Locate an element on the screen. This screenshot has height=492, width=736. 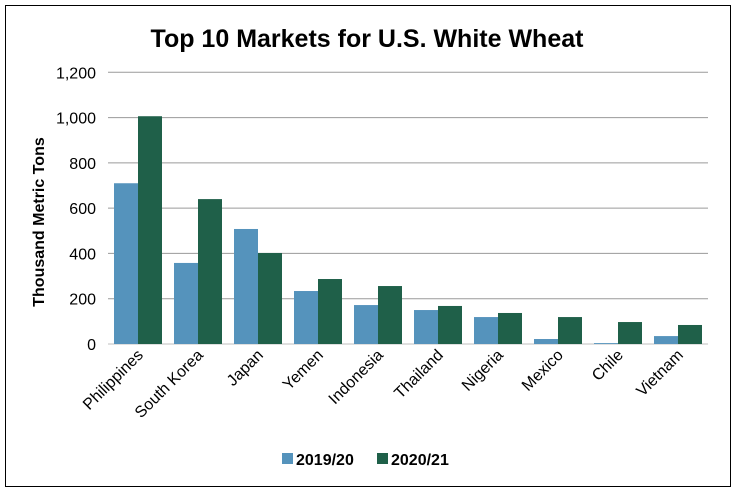
bar-2019-20-nigeria is located at coordinates (486, 330).